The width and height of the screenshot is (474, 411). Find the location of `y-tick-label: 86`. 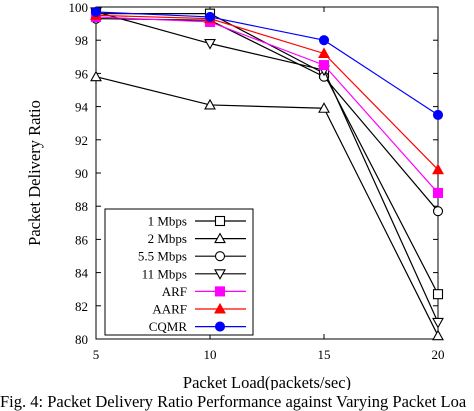

y-tick-label: 86 is located at coordinates (82, 239).